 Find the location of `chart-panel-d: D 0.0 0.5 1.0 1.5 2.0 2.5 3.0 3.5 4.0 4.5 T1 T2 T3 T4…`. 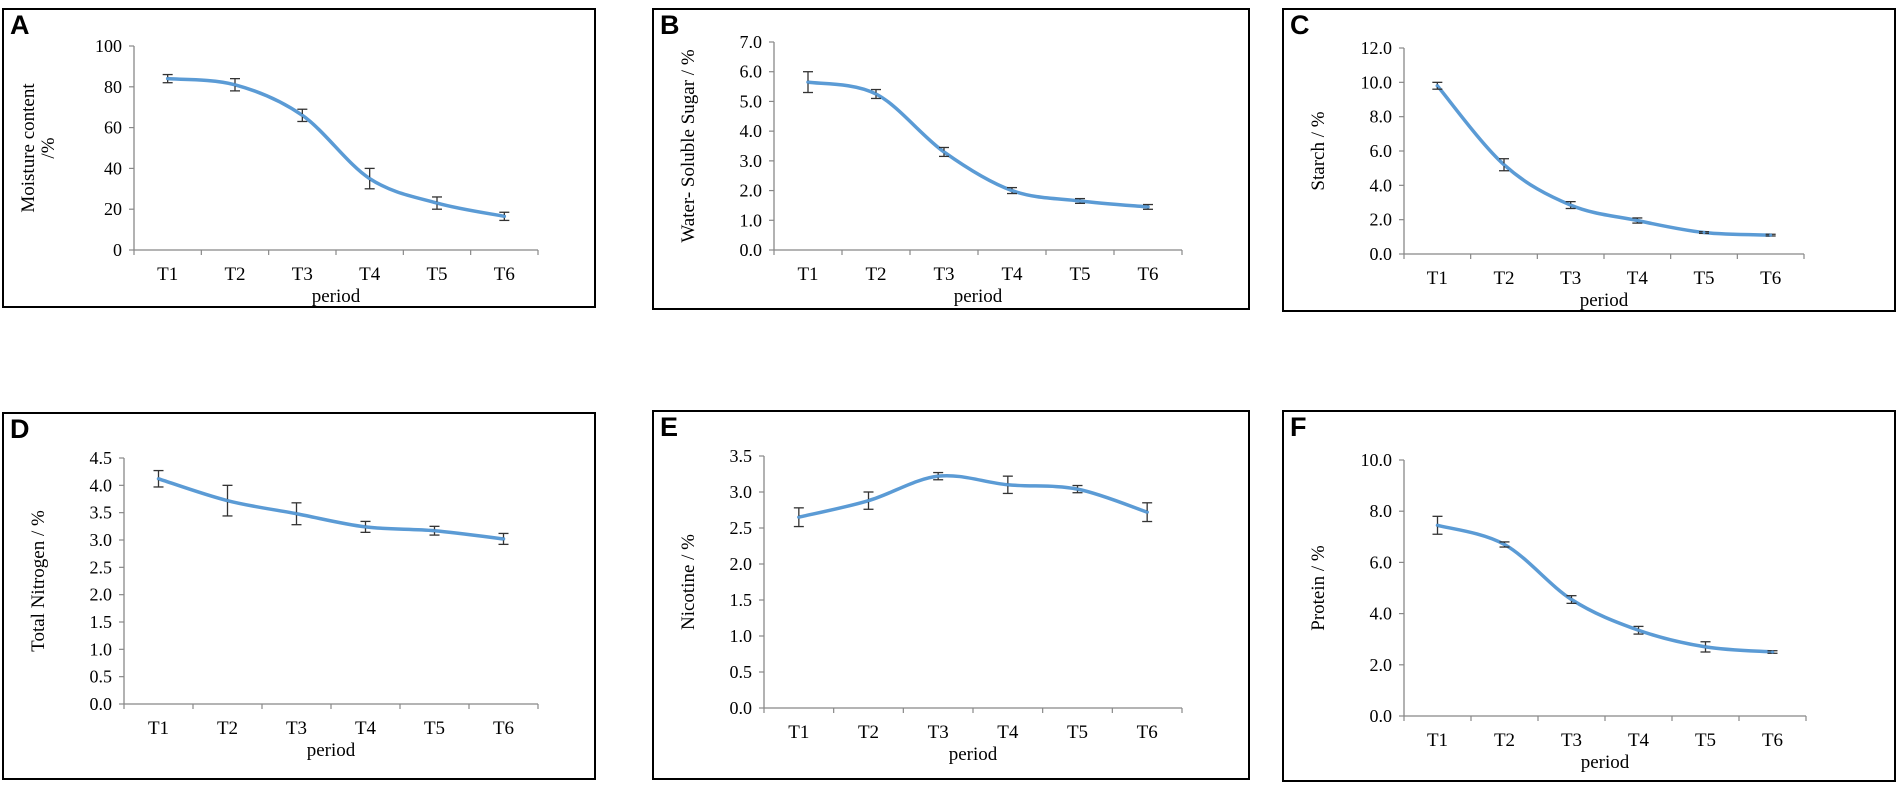

chart-panel-d: D 0.0 0.5 1.0 1.5 2.0 2.5 3.0 3.5 4.0 4.5 T1 T2 T3 T4… is located at coordinates (299, 596).